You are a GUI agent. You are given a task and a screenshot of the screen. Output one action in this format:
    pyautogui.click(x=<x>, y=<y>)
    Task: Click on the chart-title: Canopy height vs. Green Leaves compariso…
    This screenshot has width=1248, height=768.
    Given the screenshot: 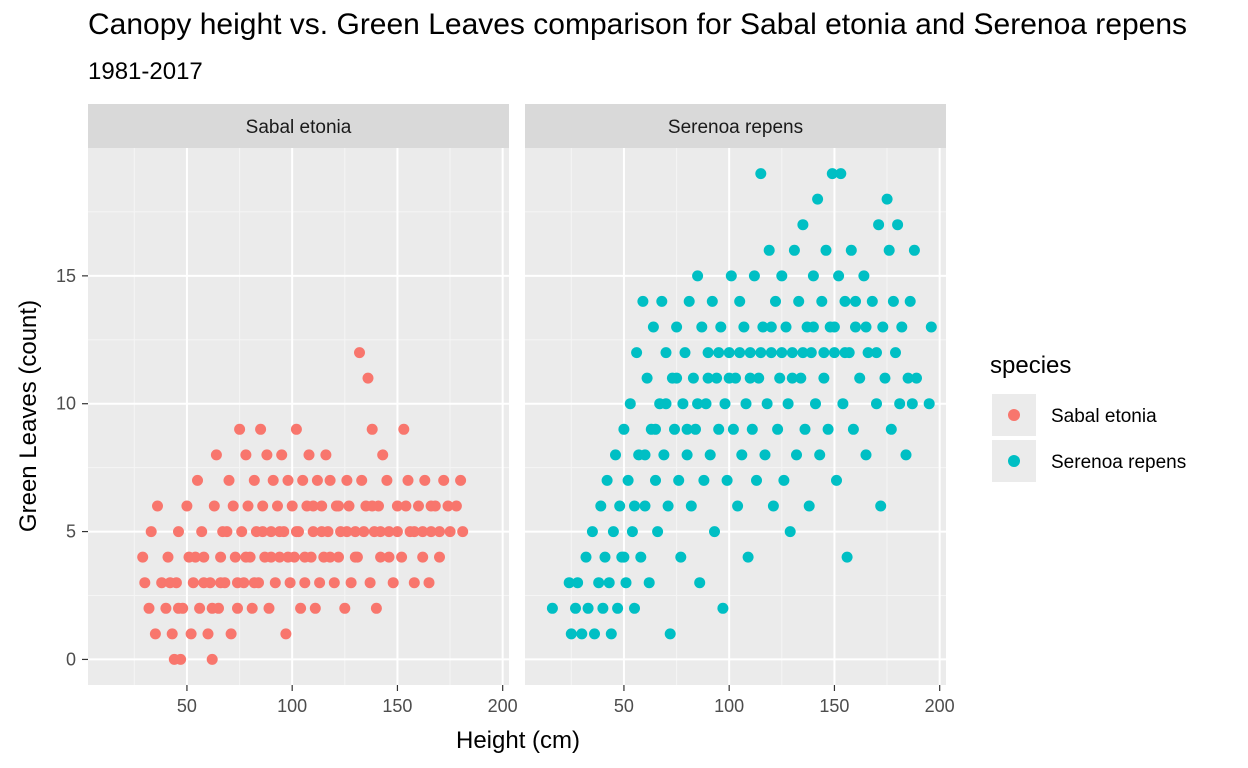 What is the action you would take?
    pyautogui.click(x=638, y=24)
    